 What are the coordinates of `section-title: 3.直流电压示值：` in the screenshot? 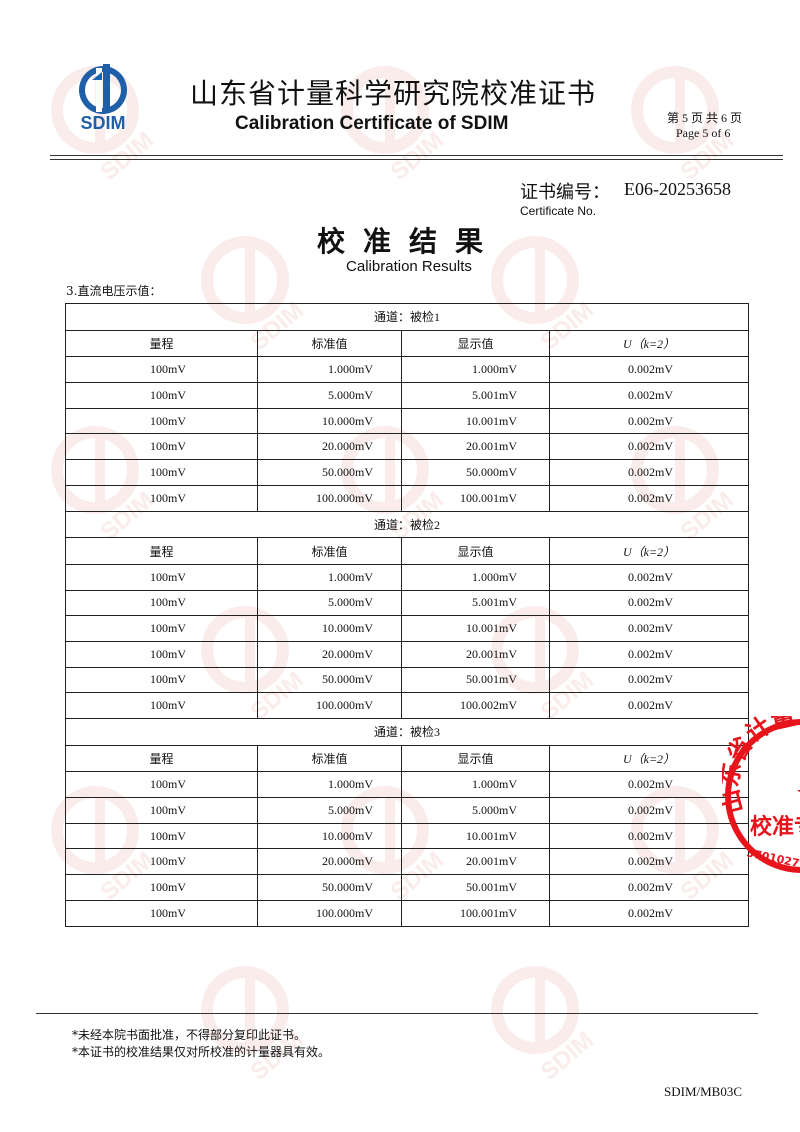 It's located at (114, 291).